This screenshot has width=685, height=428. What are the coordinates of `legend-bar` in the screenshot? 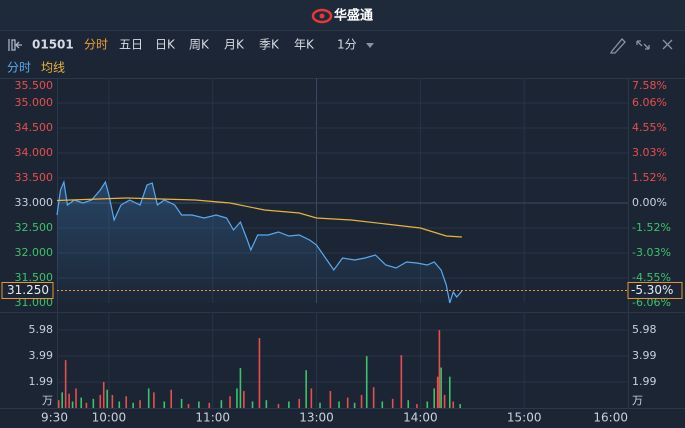 It's located at (342, 68).